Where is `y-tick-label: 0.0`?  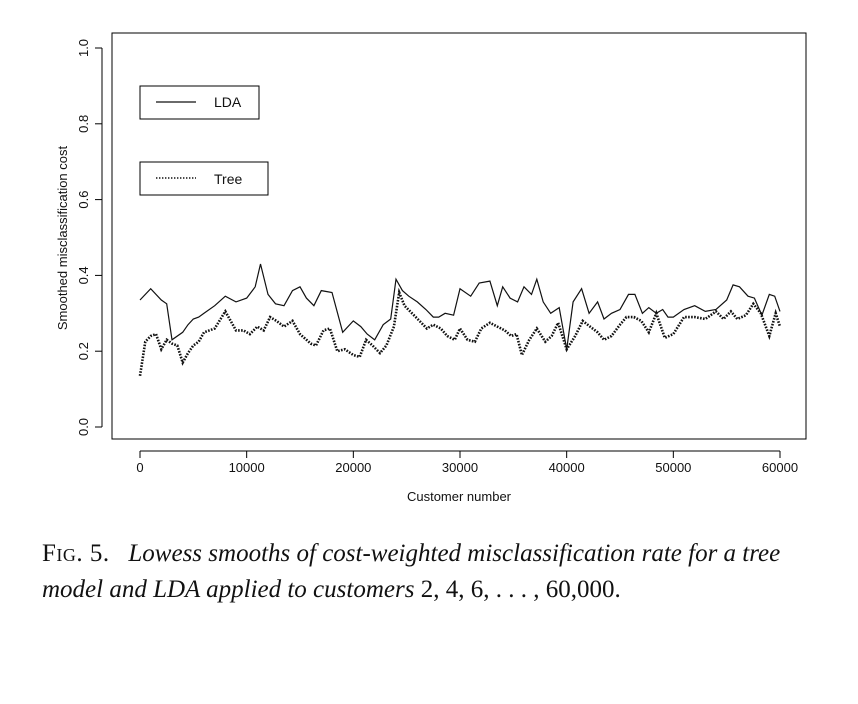
y-tick-label: 0.0 is located at coordinates (83, 427).